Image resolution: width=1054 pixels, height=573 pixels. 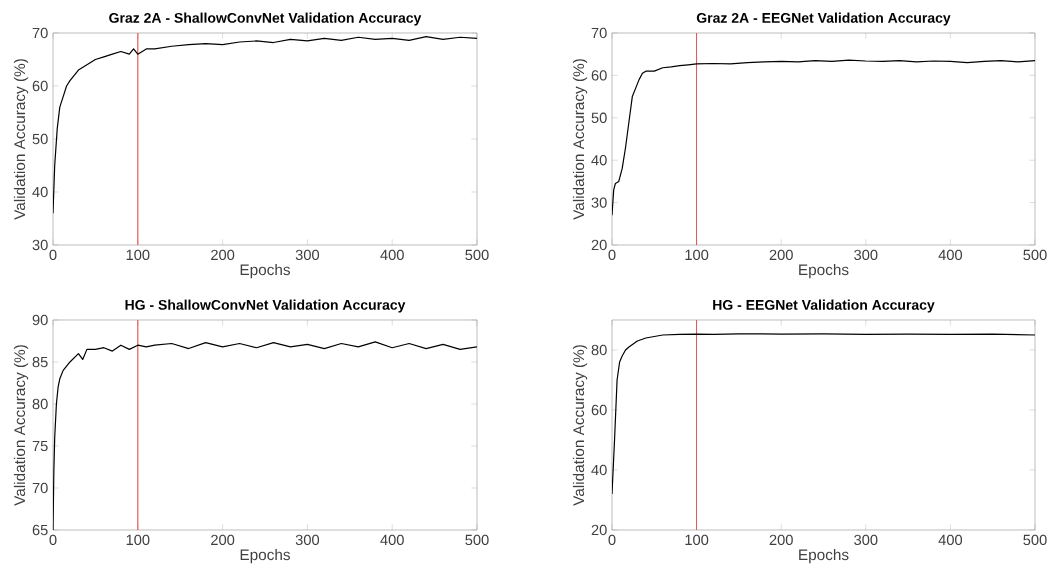 What do you see at coordinates (824, 306) in the screenshot?
I see `chart-title: HG - EEGNet Validation Accuracy` at bounding box center [824, 306].